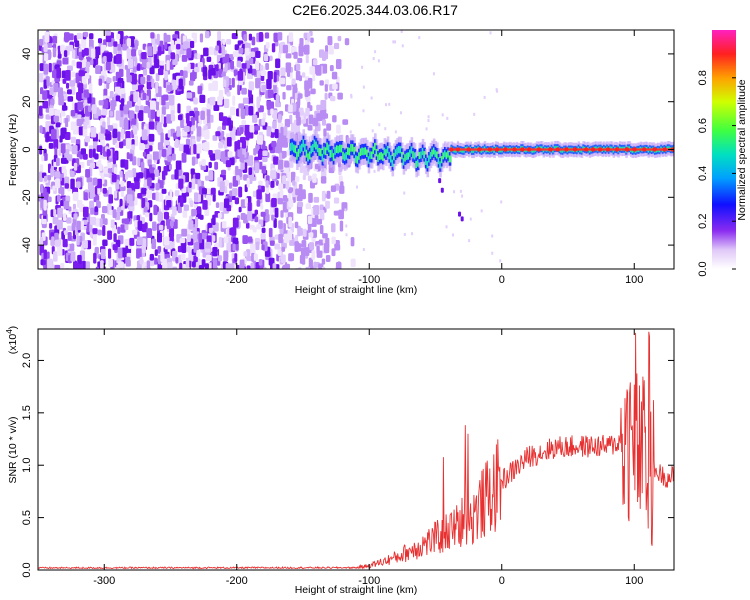 The image size is (750, 600). I want to click on spectrogram-y-tick-label: 0, so click(27, 149).